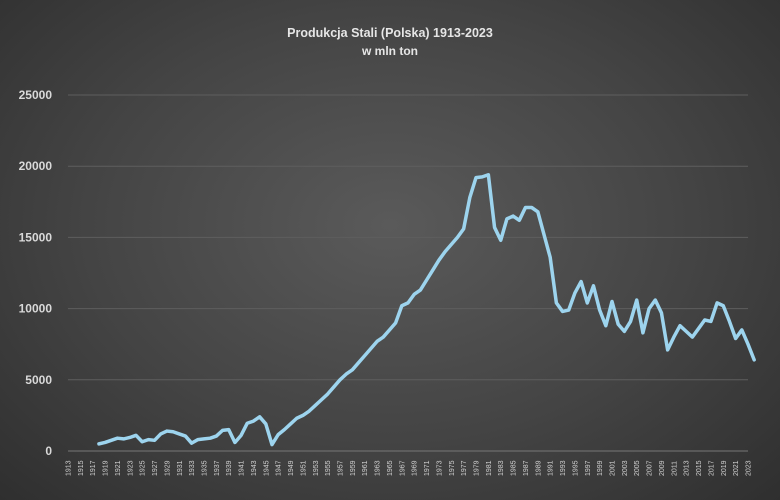 The height and width of the screenshot is (500, 780). Describe the element at coordinates (36, 309) in the screenshot. I see `y-tick-label: 10000` at that location.